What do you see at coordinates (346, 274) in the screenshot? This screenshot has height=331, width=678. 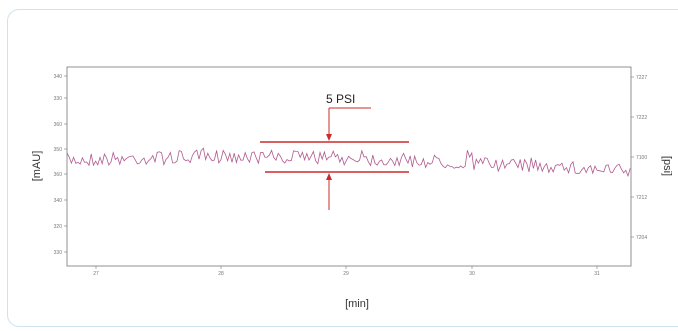 I see `x-tick-label: 29` at bounding box center [346, 274].